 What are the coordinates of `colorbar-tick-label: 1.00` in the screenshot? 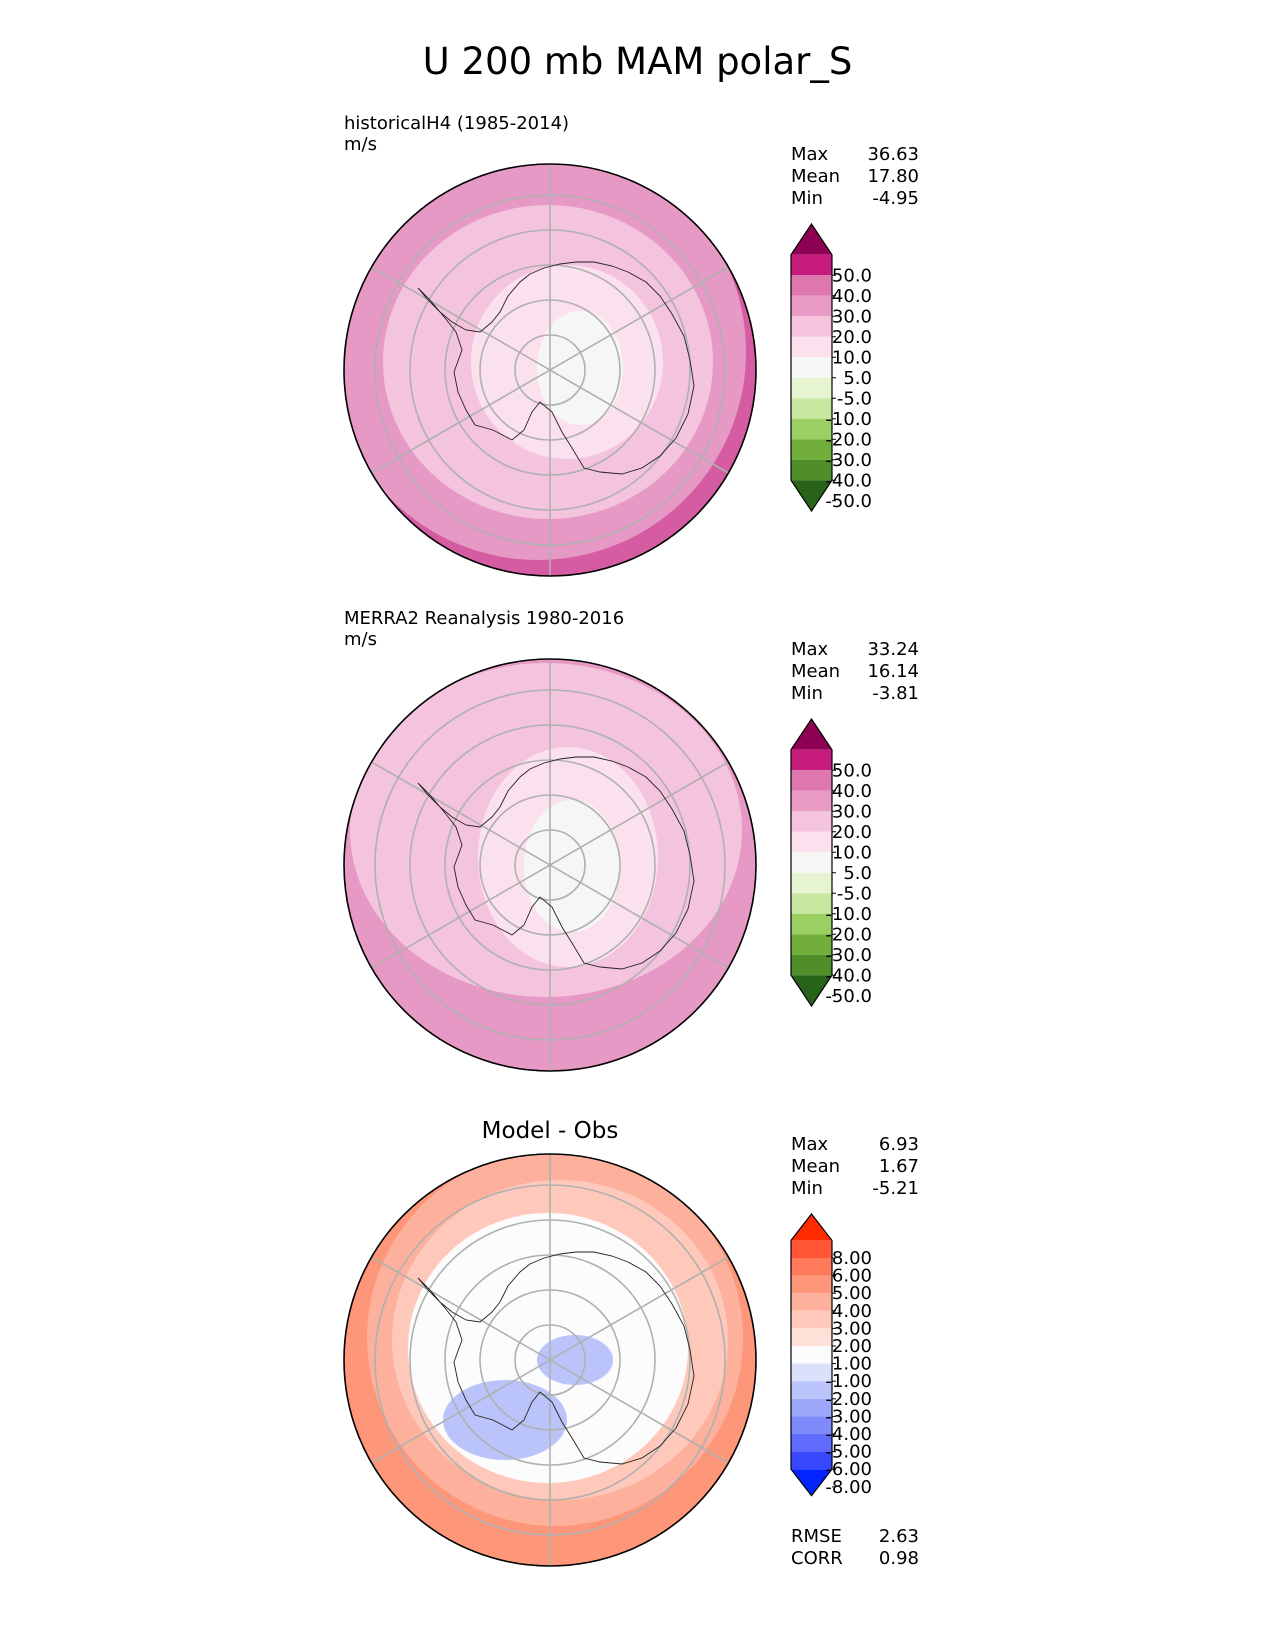 It's located at (852, 1364).